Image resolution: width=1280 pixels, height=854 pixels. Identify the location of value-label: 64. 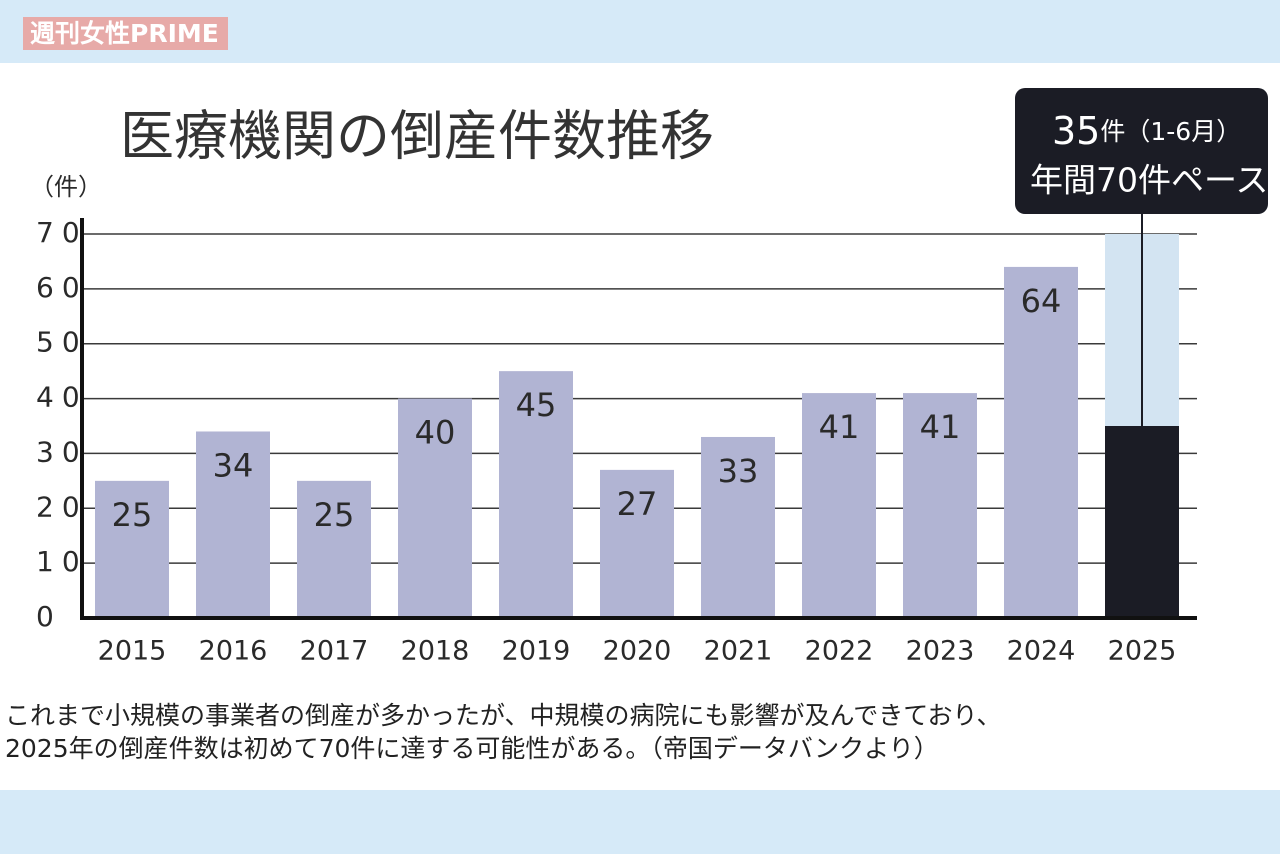
(1041, 301).